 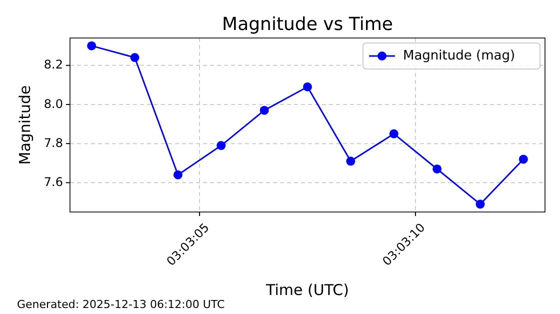 What do you see at coordinates (121, 304) in the screenshot?
I see `text: Generated: 2025-12-13 06:12:00 UTC` at bounding box center [121, 304].